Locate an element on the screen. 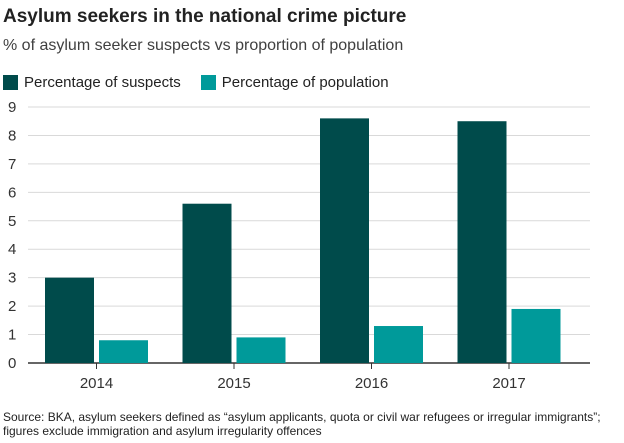  y-tick-label-9: 9 is located at coordinates (12, 107).